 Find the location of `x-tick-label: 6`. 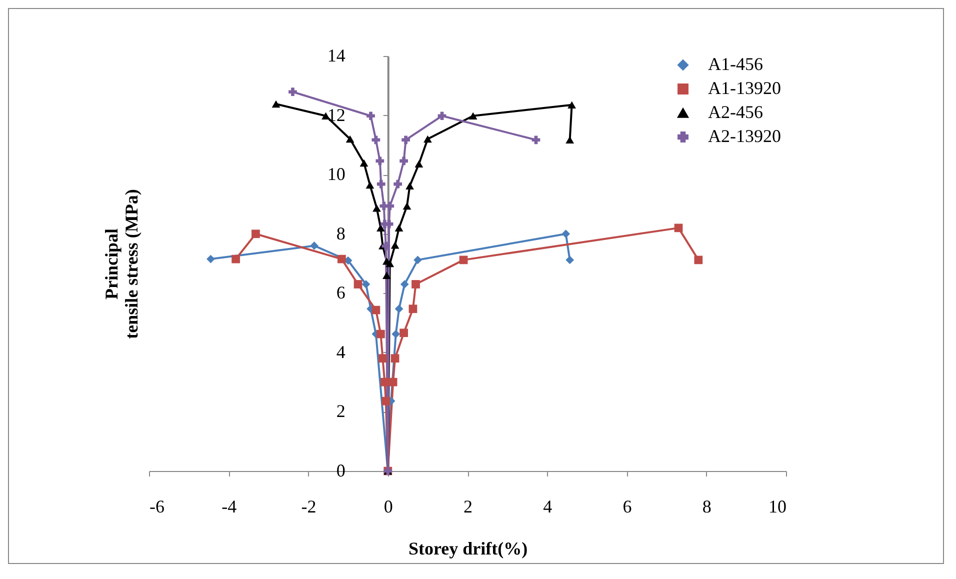

x-tick-label: 6 is located at coordinates (627, 506).